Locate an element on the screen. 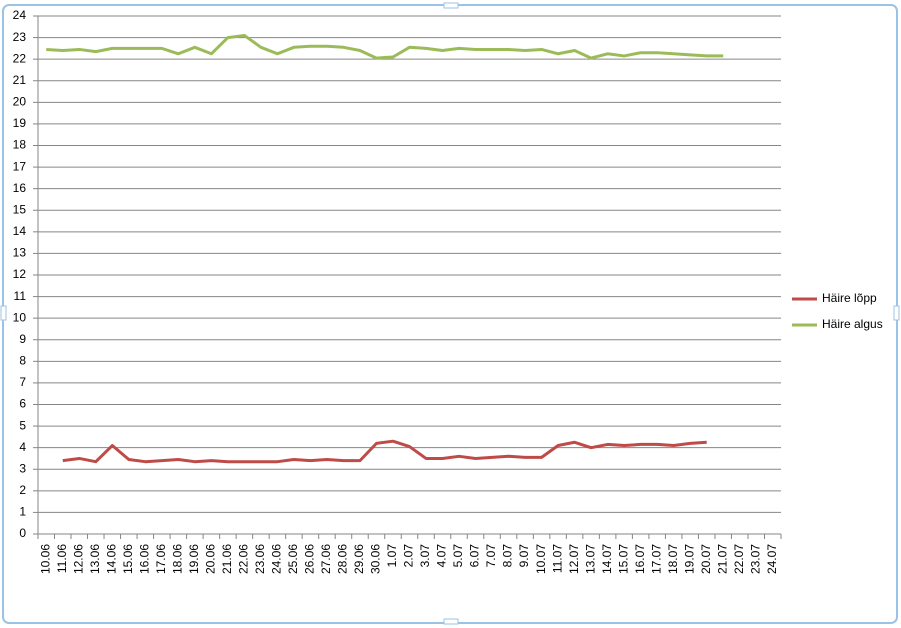 This screenshot has height=628, width=901. y-tick-label: 18 is located at coordinates (20, 145).